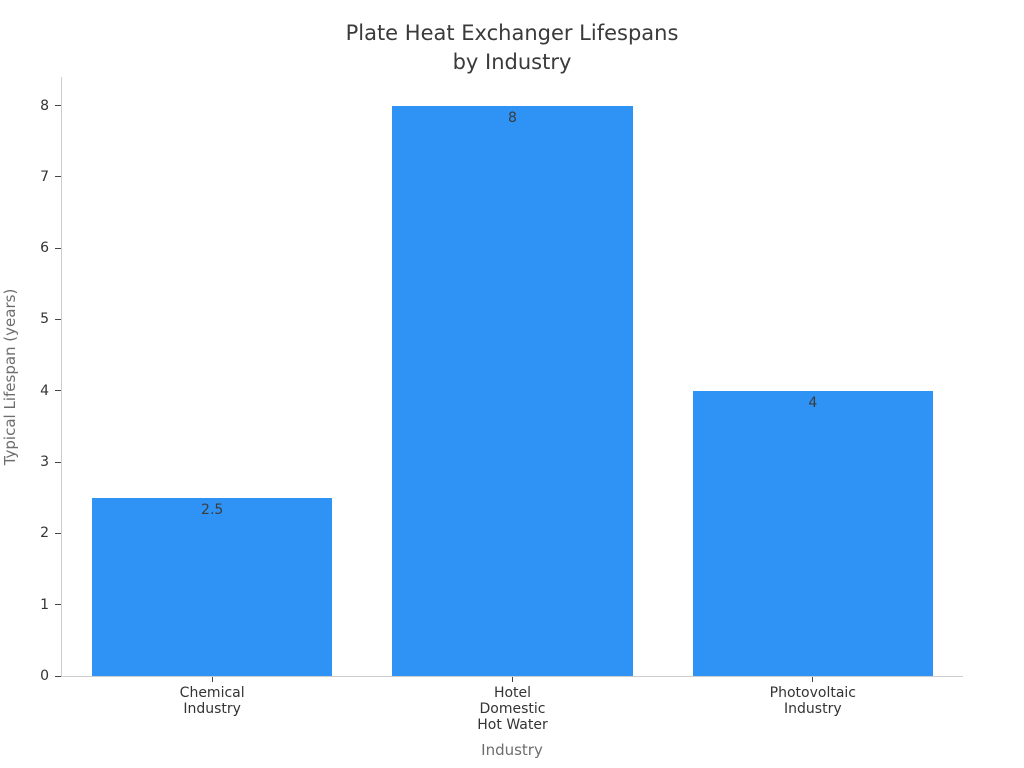 This screenshot has width=1024, height=768. Describe the element at coordinates (813, 402) in the screenshot. I see `bar-value-label: 4` at that location.